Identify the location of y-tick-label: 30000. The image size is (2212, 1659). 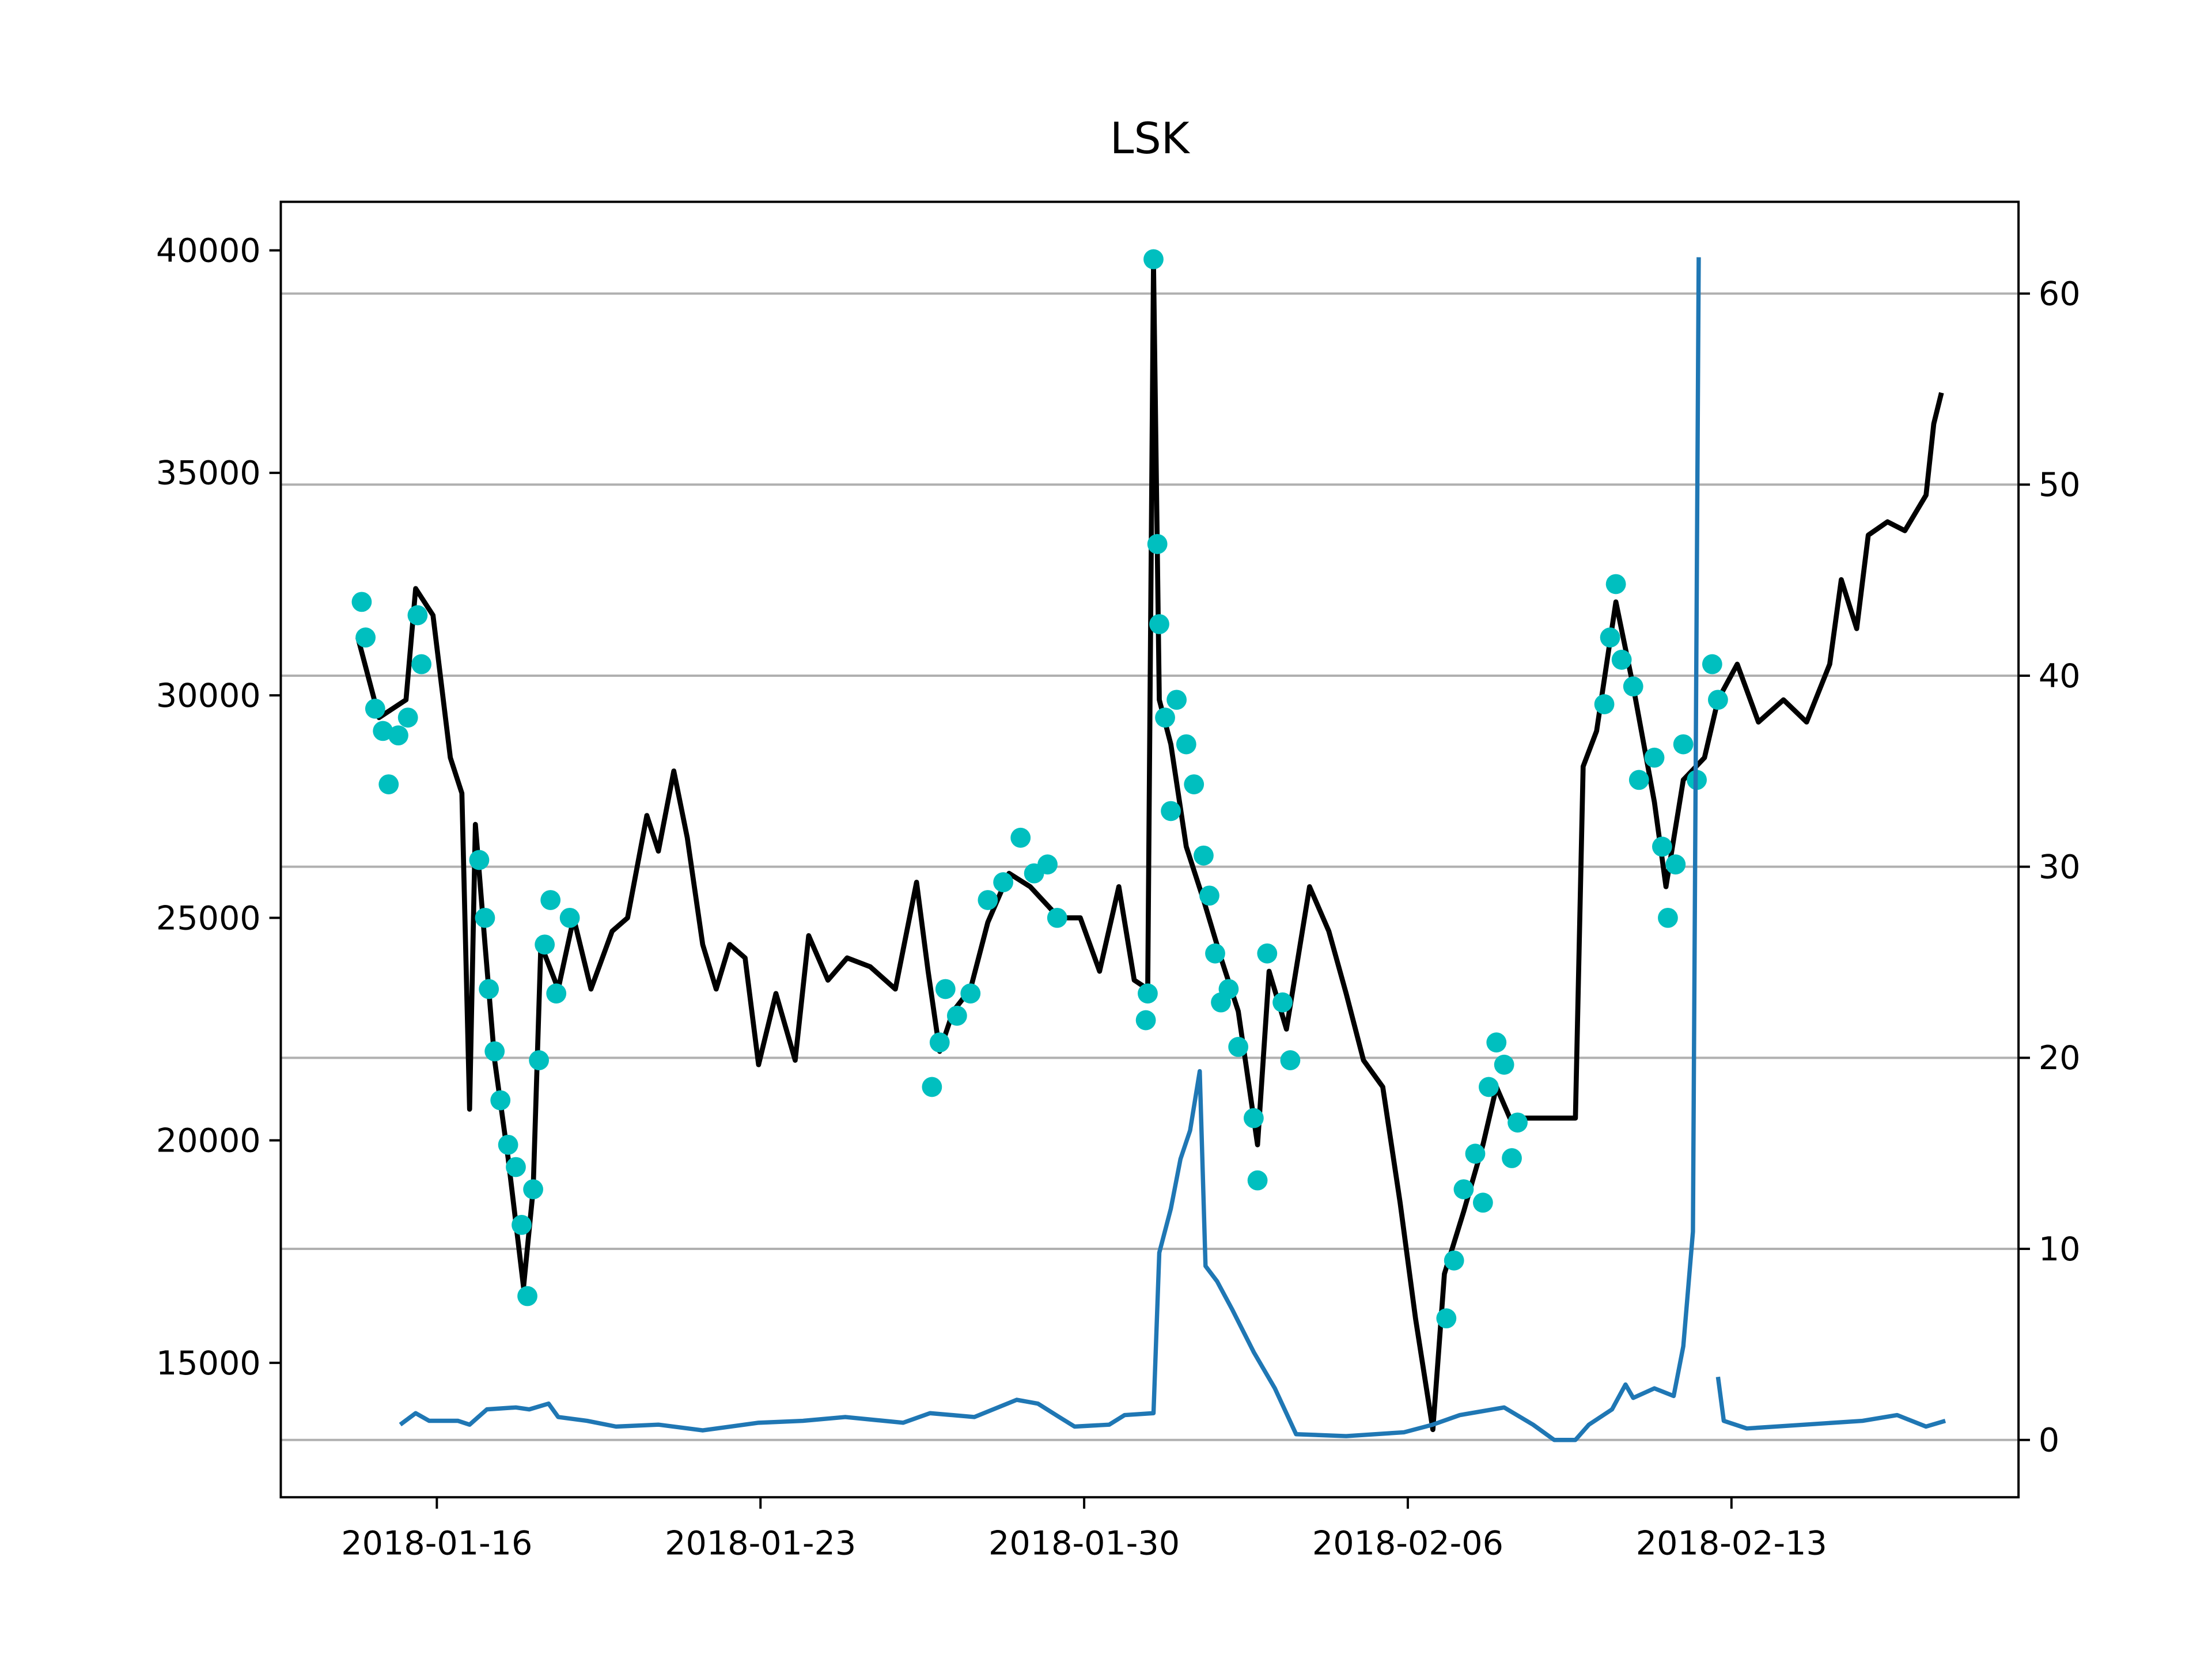
(208, 696).